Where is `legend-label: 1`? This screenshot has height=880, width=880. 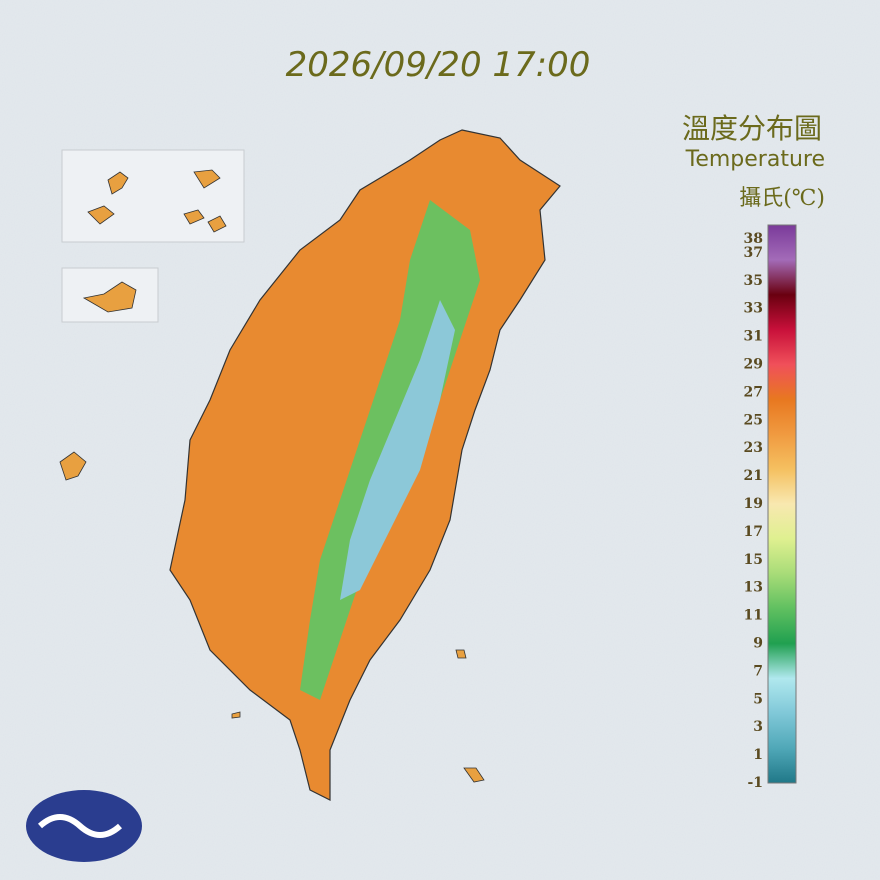
legend-label: 1 is located at coordinates (758, 755).